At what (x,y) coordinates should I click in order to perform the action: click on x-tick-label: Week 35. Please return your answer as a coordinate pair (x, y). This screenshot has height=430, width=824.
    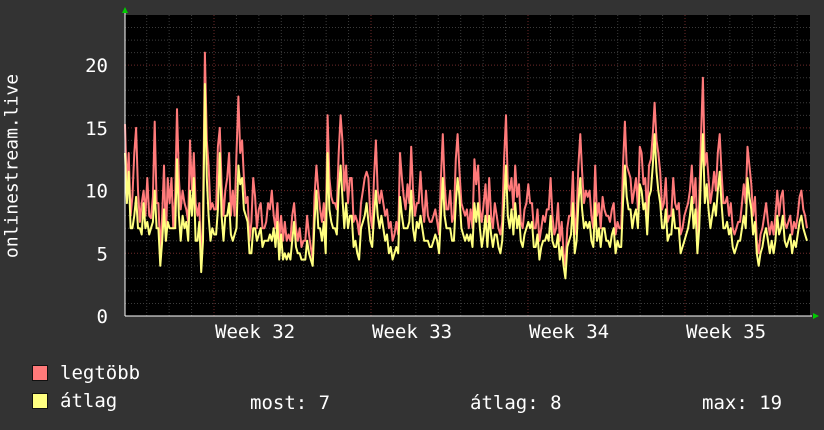
    Looking at the image, I should click on (726, 332).